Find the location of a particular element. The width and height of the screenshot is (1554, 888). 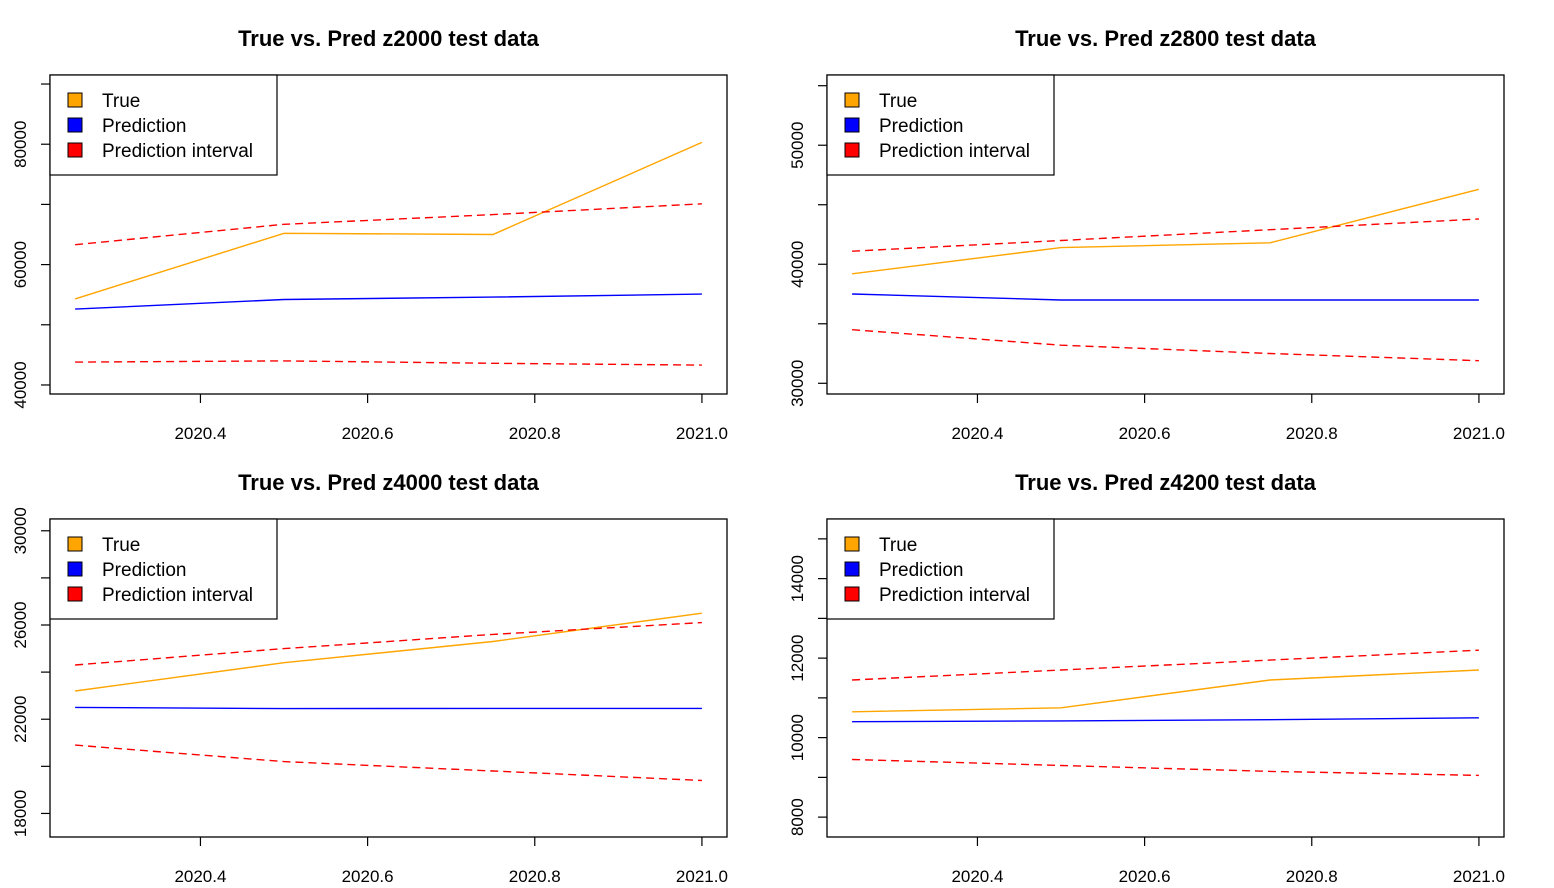

y-tick-label: 12000 is located at coordinates (797, 657).